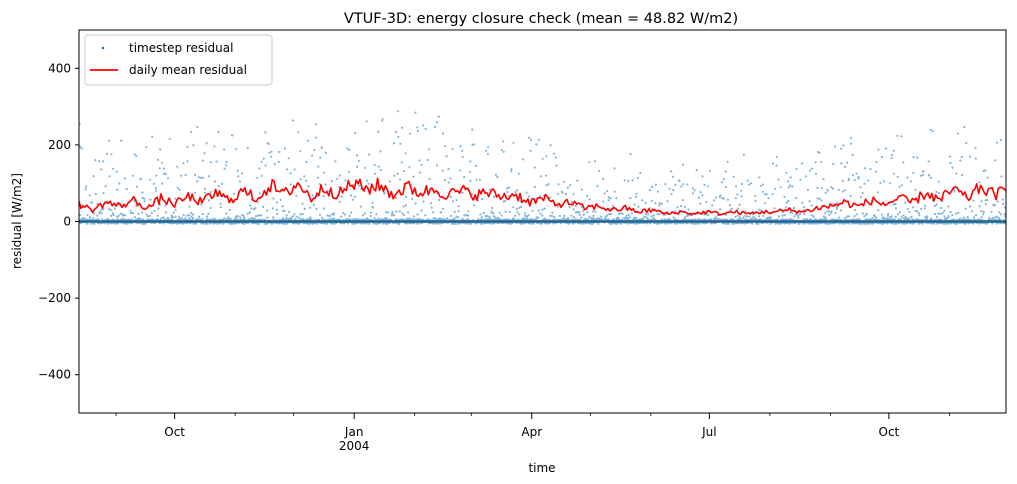  What do you see at coordinates (103, 48) in the screenshot?
I see `legend-marker-timestep` at bounding box center [103, 48].